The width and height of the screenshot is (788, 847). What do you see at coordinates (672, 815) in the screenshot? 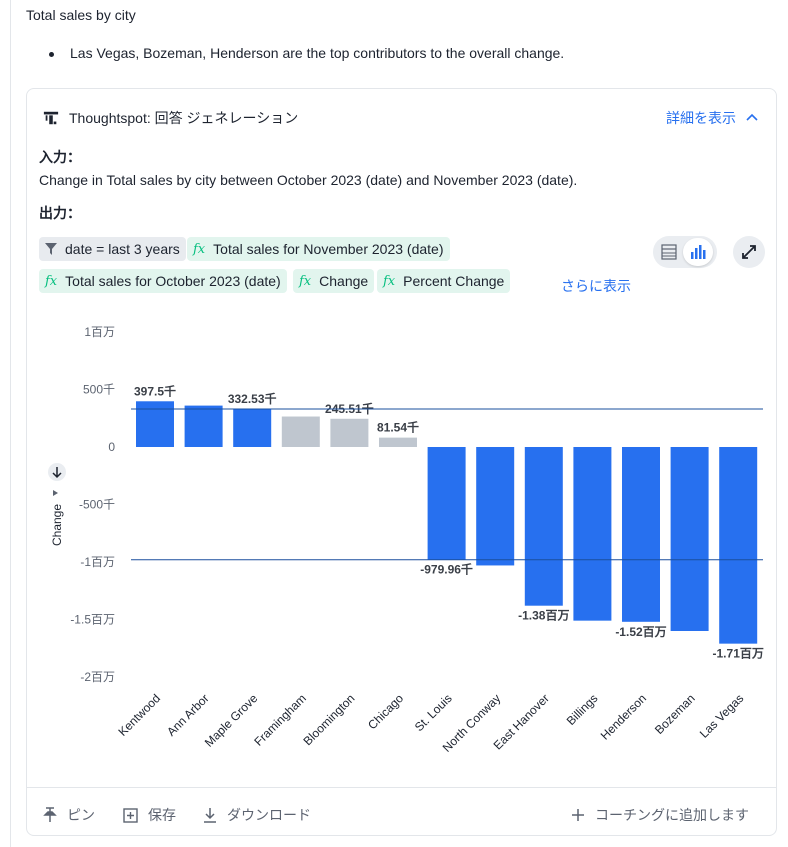
I see `add-to-coaching-label: コーチングに追加します` at bounding box center [672, 815].